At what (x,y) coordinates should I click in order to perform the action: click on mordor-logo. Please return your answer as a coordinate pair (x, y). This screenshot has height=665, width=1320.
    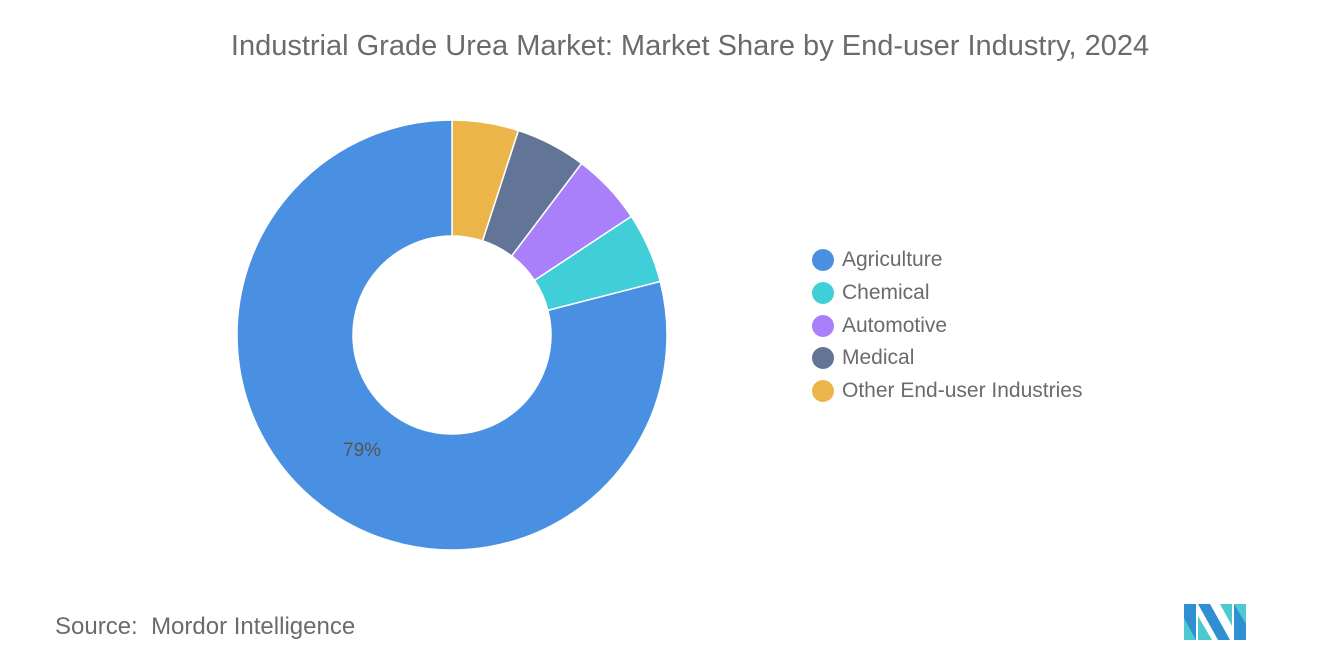
    Looking at the image, I should click on (1215, 622).